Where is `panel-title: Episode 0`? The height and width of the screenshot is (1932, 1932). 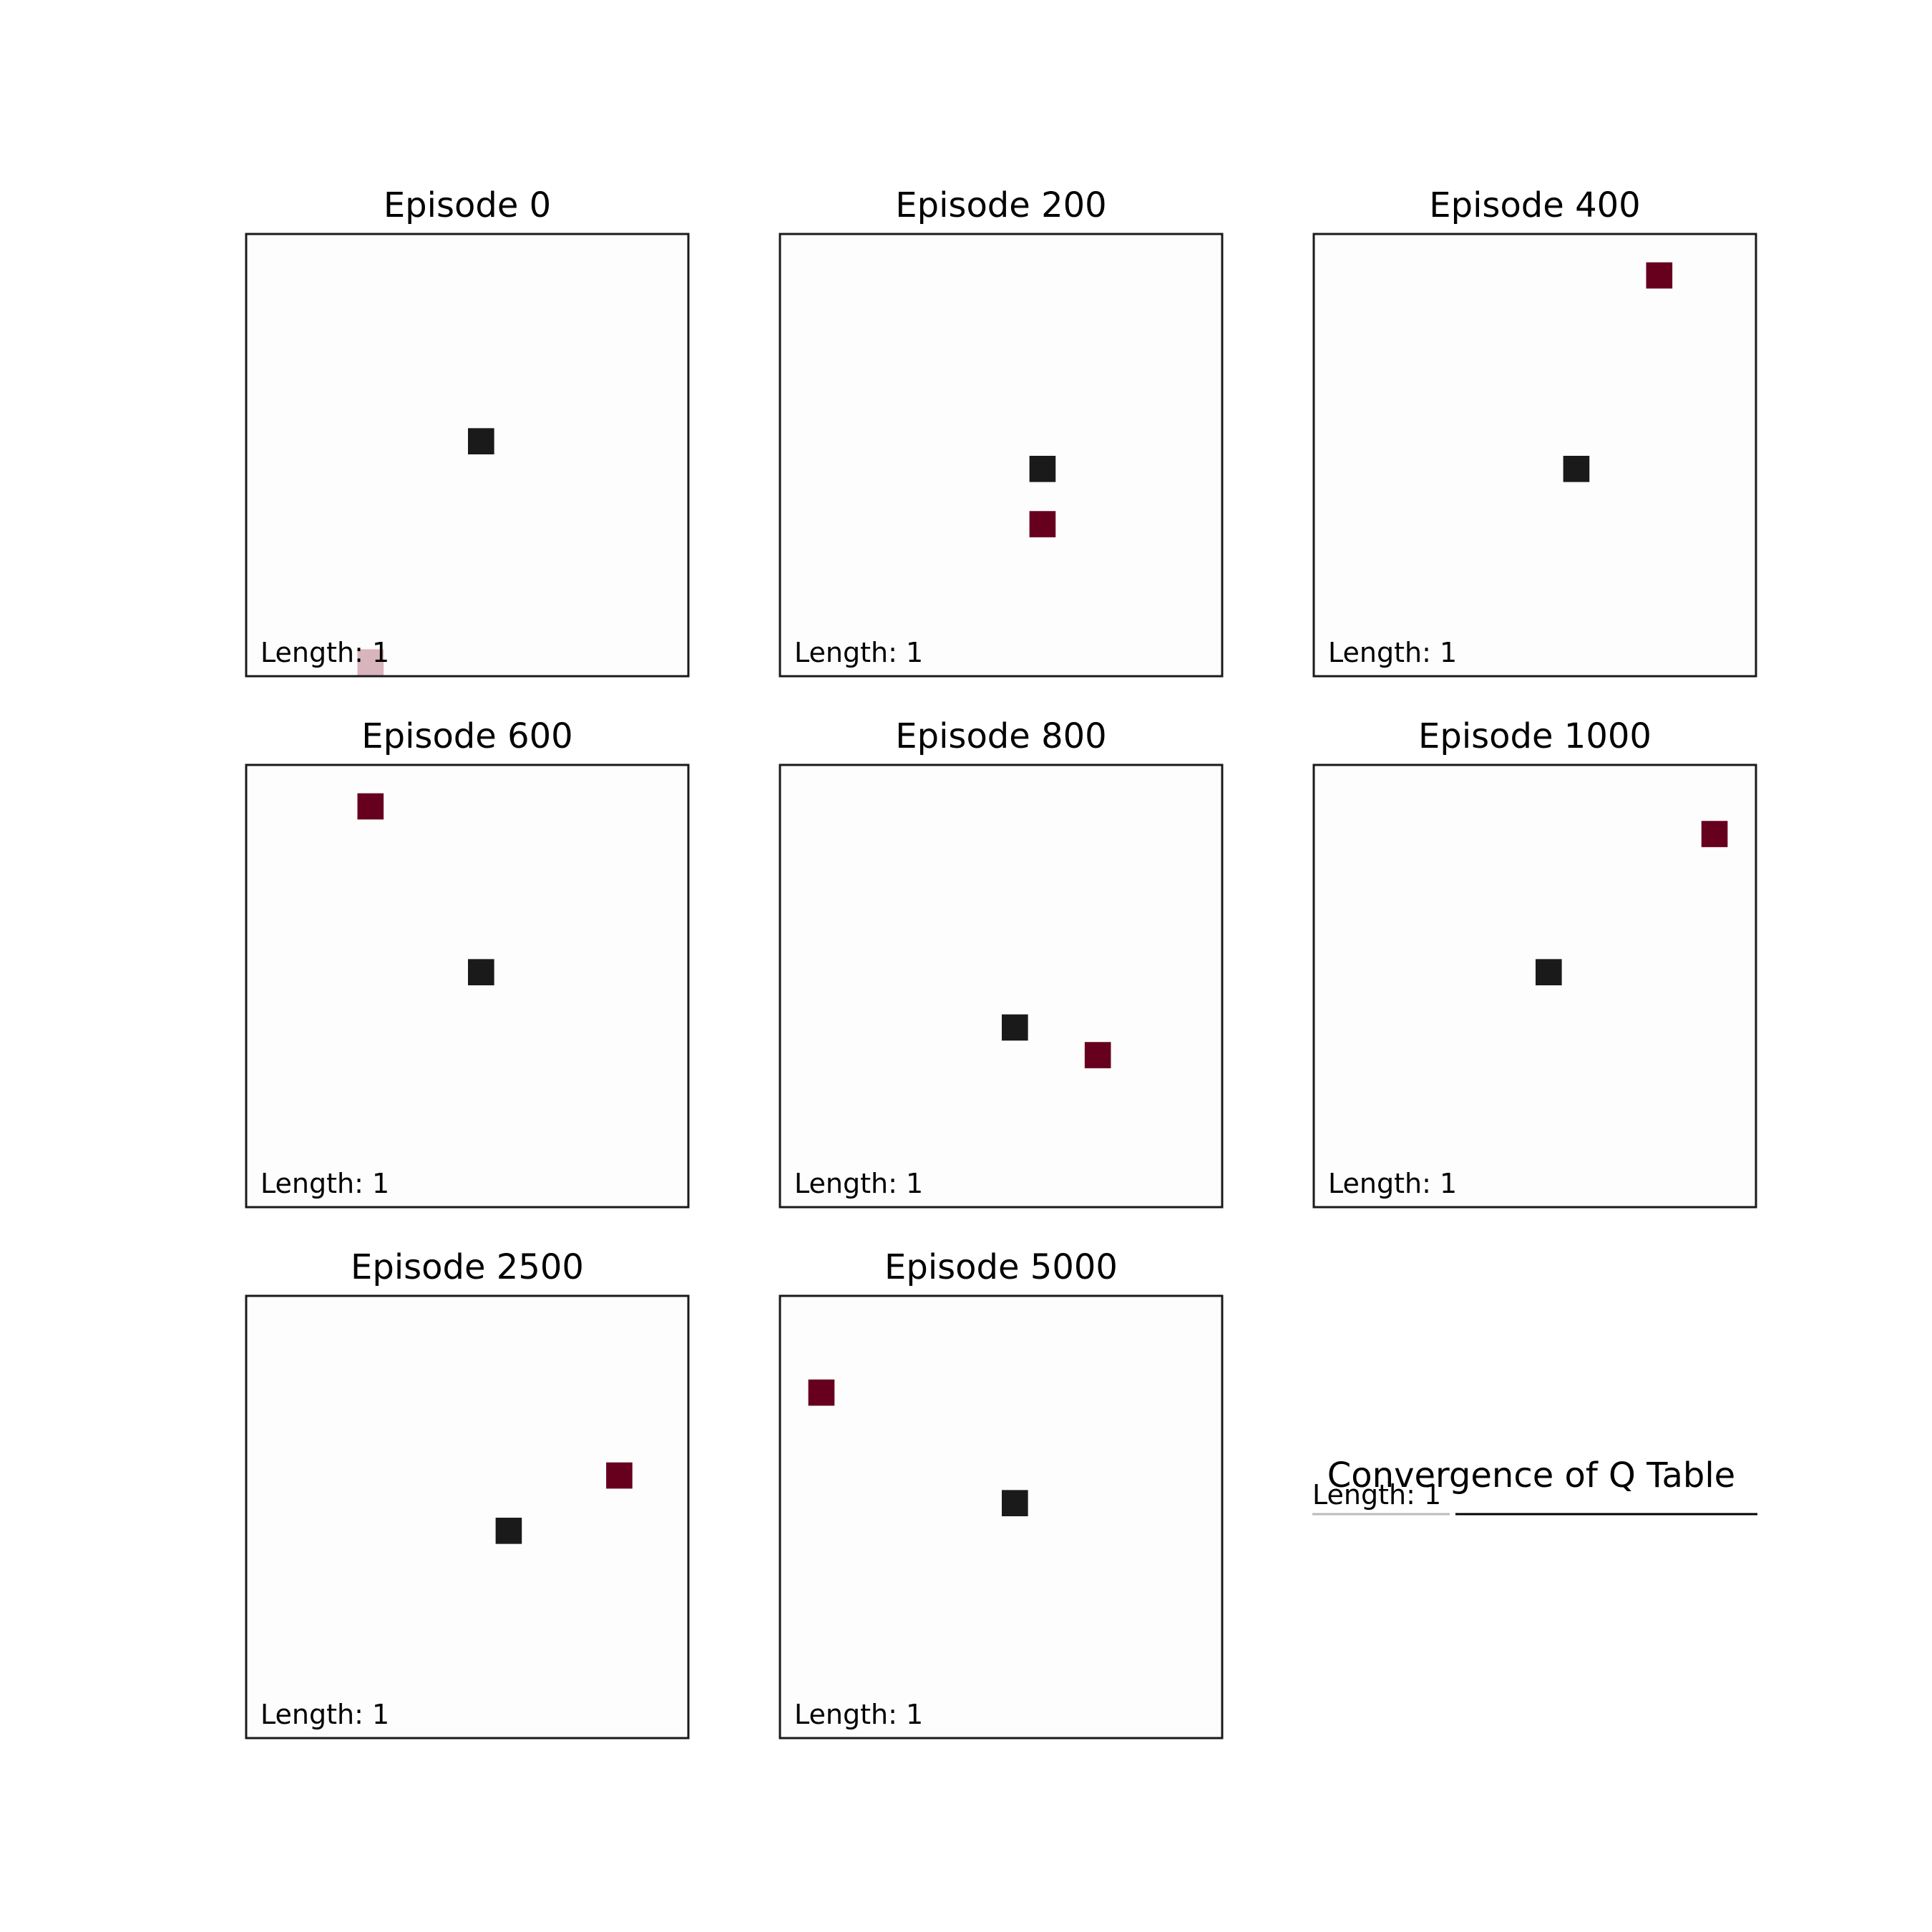 panel-title: Episode 0 is located at coordinates (467, 205).